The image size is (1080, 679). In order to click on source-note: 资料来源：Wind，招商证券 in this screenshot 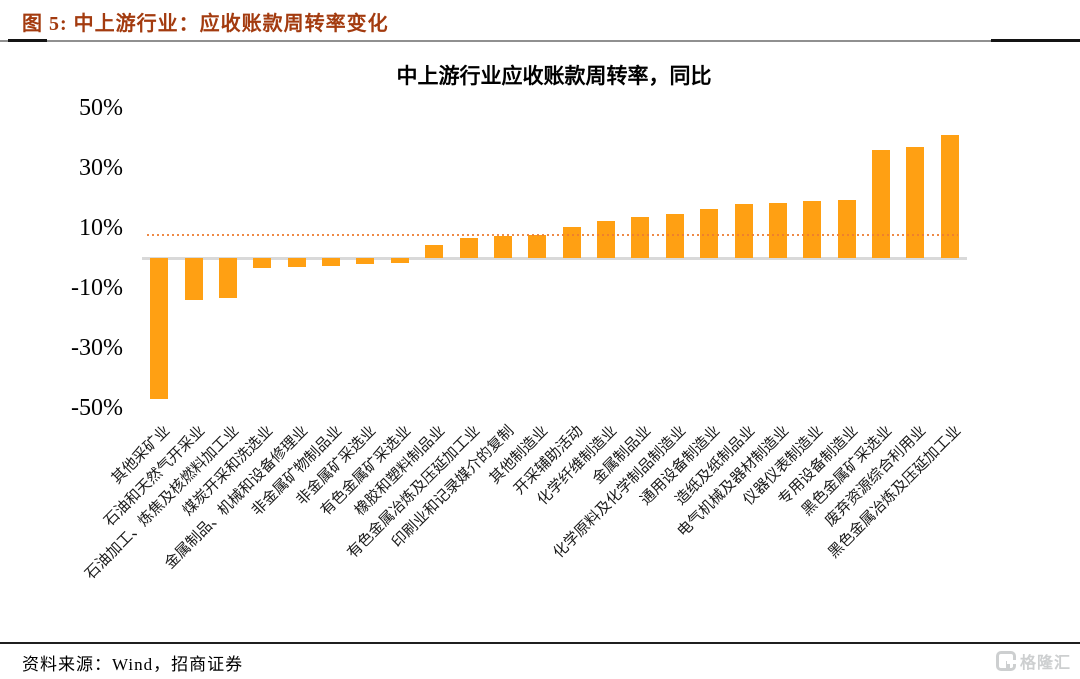, I will do `click(133, 664)`.